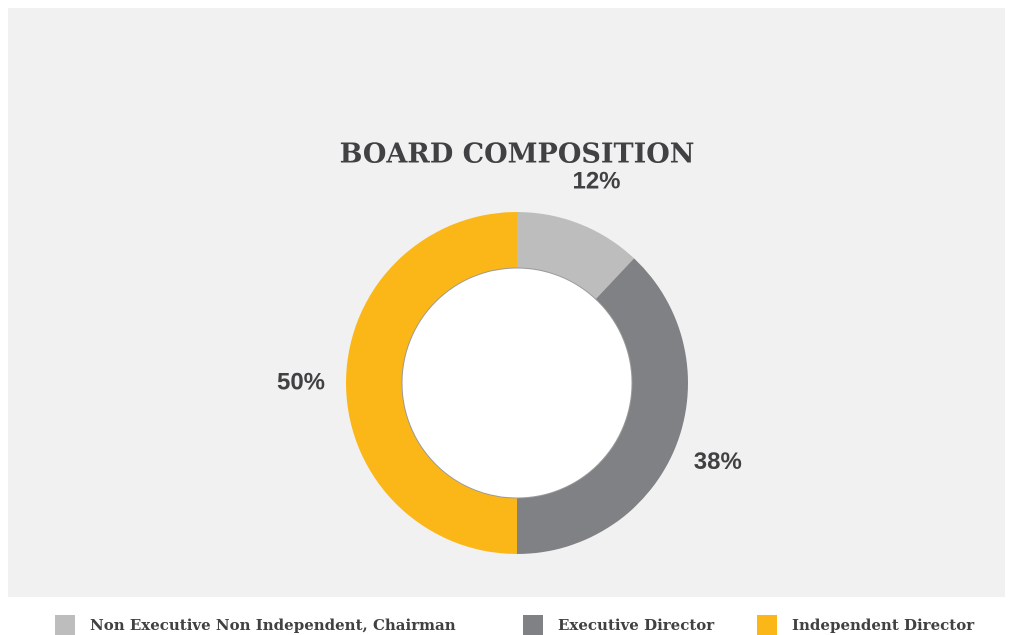 This screenshot has height=635, width=1013. I want to click on legend-label: Independent Director, so click(883, 625).